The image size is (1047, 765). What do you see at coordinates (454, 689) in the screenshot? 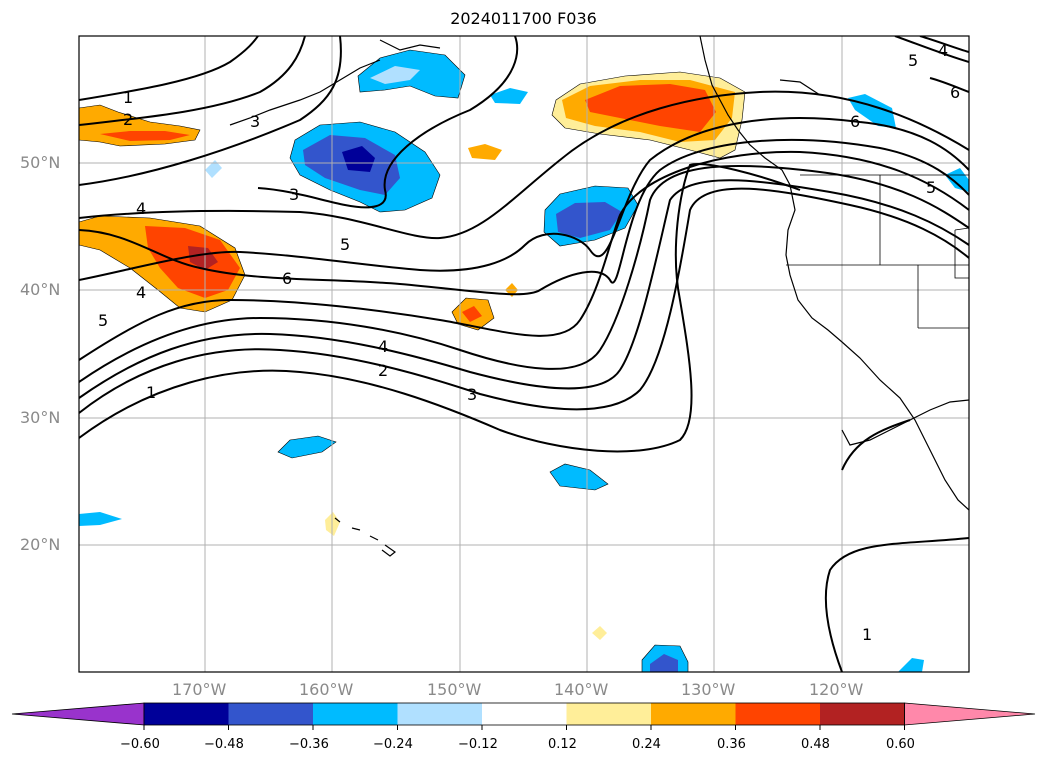
I see `lon-label: 150°W` at bounding box center [454, 689].